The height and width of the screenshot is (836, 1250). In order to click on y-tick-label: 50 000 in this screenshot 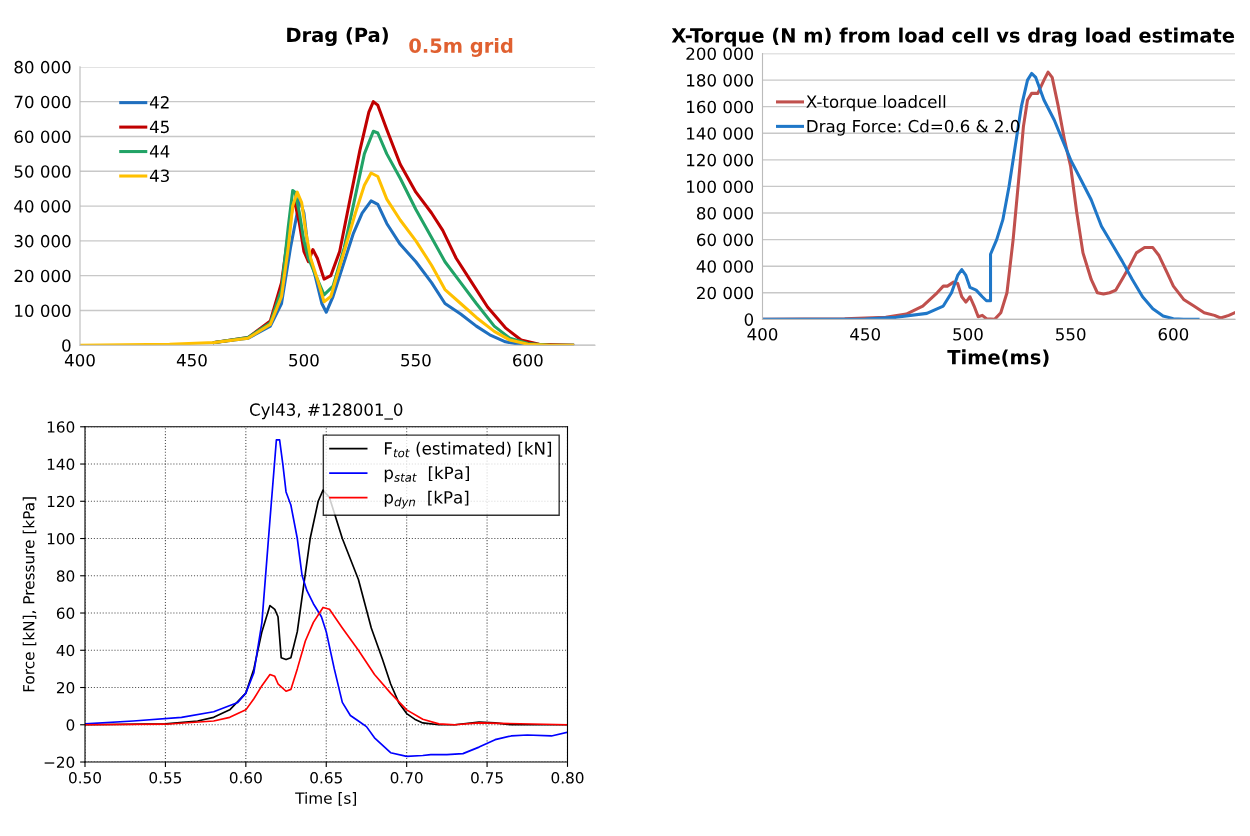, I will do `click(42, 171)`.